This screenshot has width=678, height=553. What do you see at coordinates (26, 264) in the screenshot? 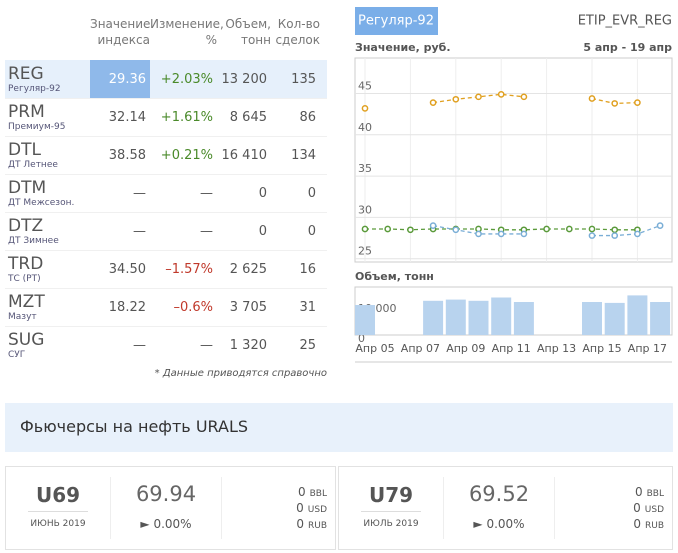
I see `instrument-code: TRD` at bounding box center [26, 264].